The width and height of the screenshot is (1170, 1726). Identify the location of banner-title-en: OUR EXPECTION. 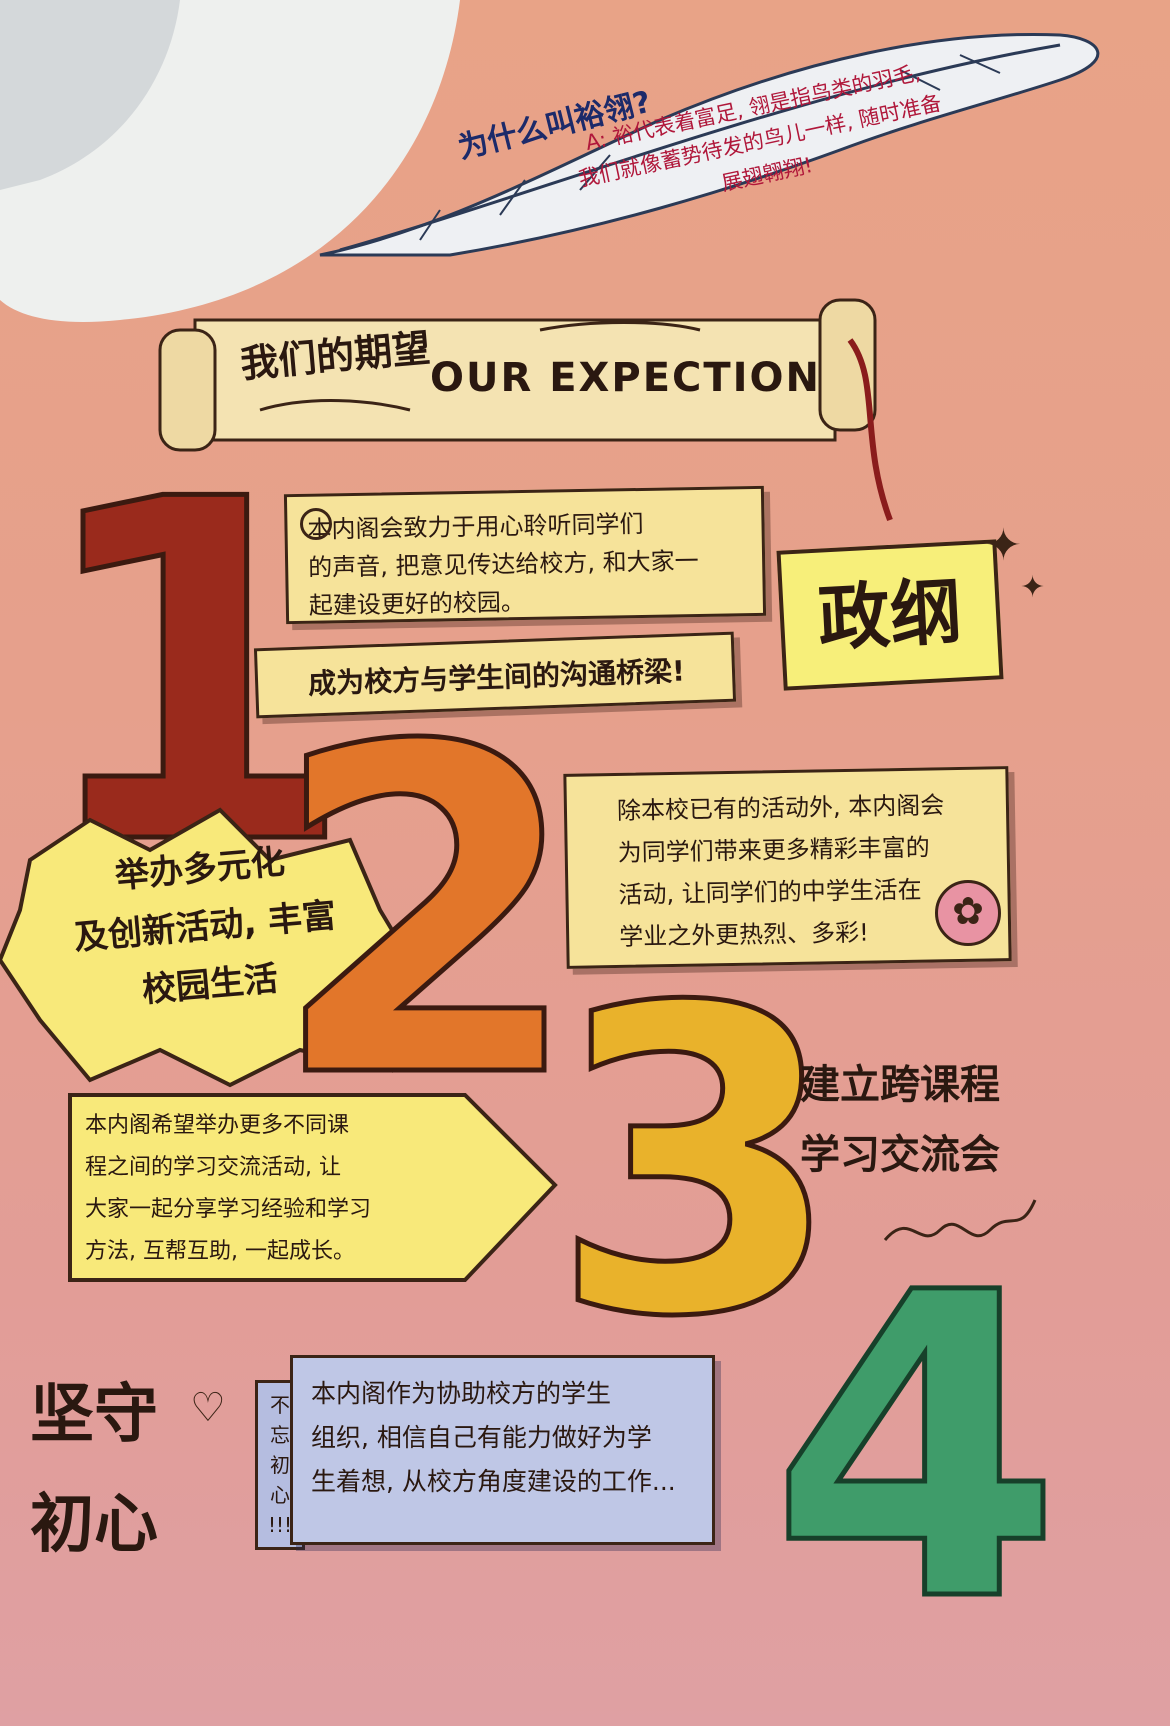
(626, 378).